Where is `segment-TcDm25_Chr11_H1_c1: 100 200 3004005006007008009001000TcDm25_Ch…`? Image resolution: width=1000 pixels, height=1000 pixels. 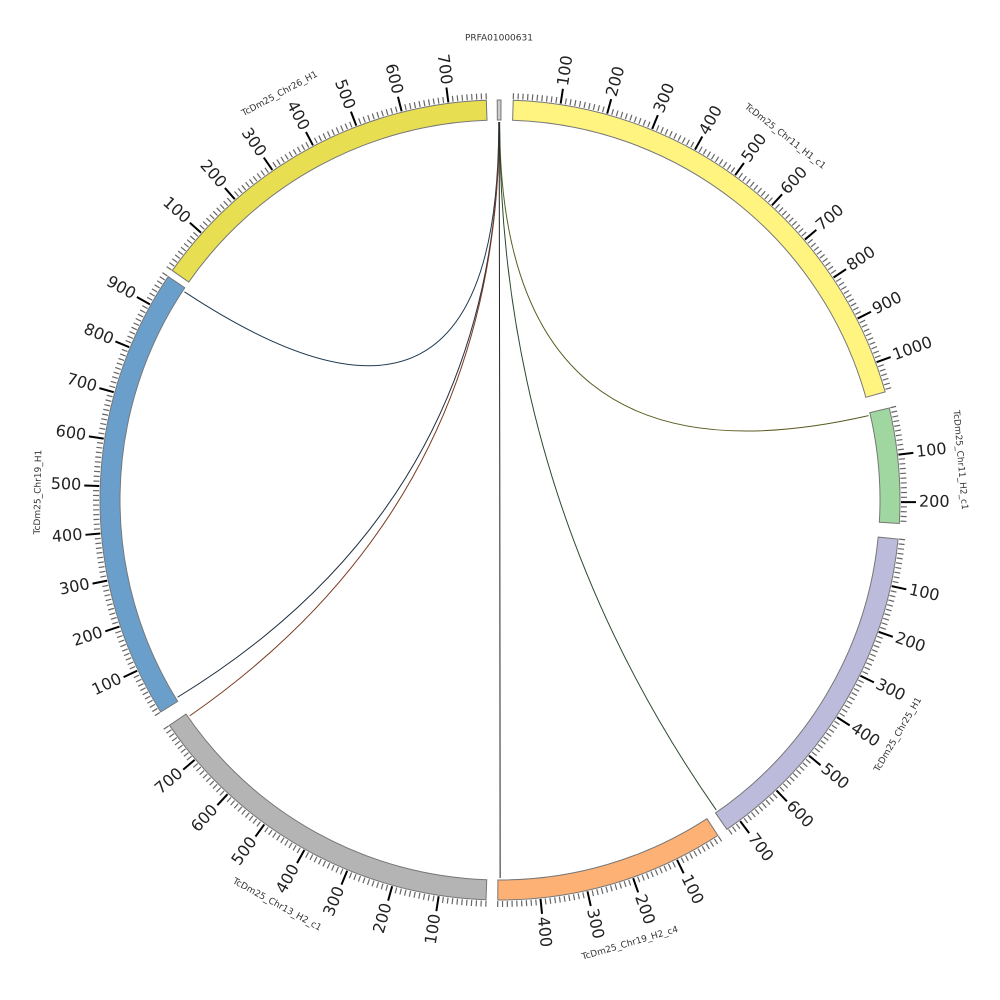
segment-TcDm25_Chr11_H1_c1: 100 200 3004005006007008009001000TcDm25_Ch… is located at coordinates (723, 226).